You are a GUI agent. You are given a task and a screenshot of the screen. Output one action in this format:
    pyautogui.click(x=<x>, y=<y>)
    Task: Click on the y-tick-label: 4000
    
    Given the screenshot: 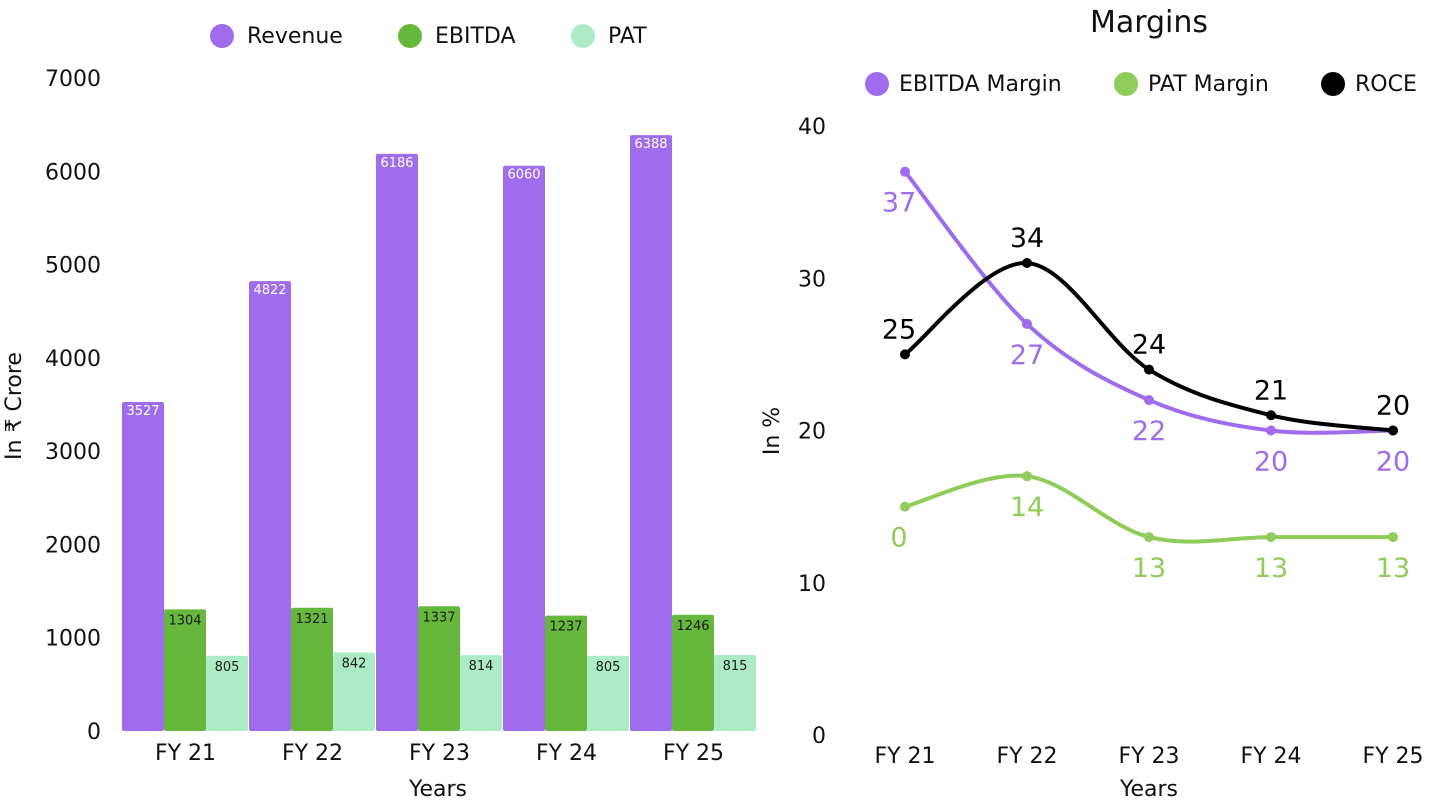 What is the action you would take?
    pyautogui.click(x=73, y=359)
    